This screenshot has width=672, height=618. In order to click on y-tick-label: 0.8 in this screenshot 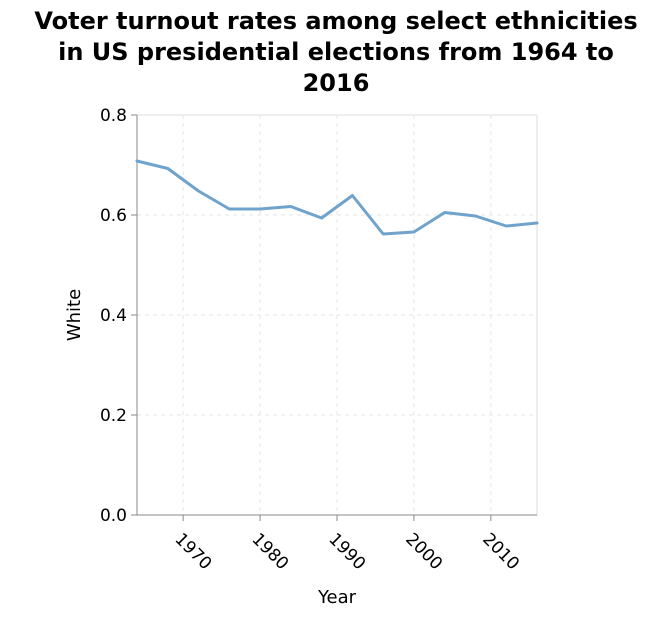, I will do `click(113, 116)`.